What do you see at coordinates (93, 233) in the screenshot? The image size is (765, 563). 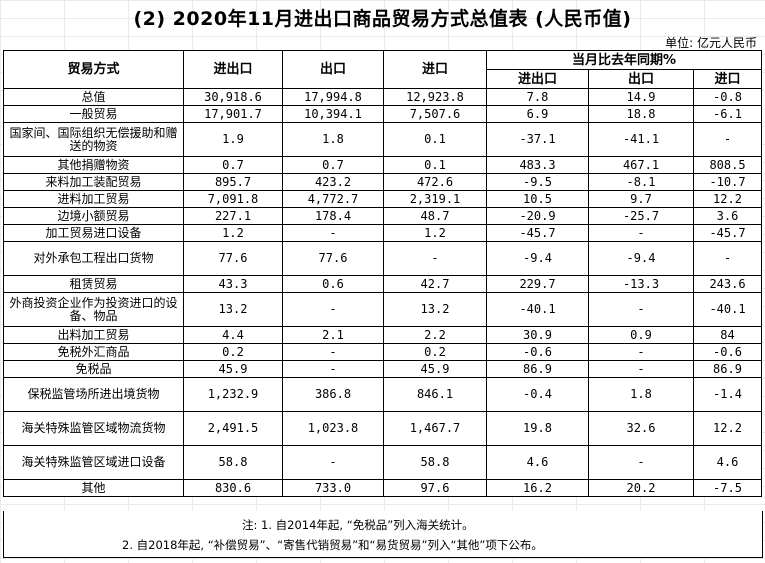 I see `row-name: 加工贸易进口设备` at bounding box center [93, 233].